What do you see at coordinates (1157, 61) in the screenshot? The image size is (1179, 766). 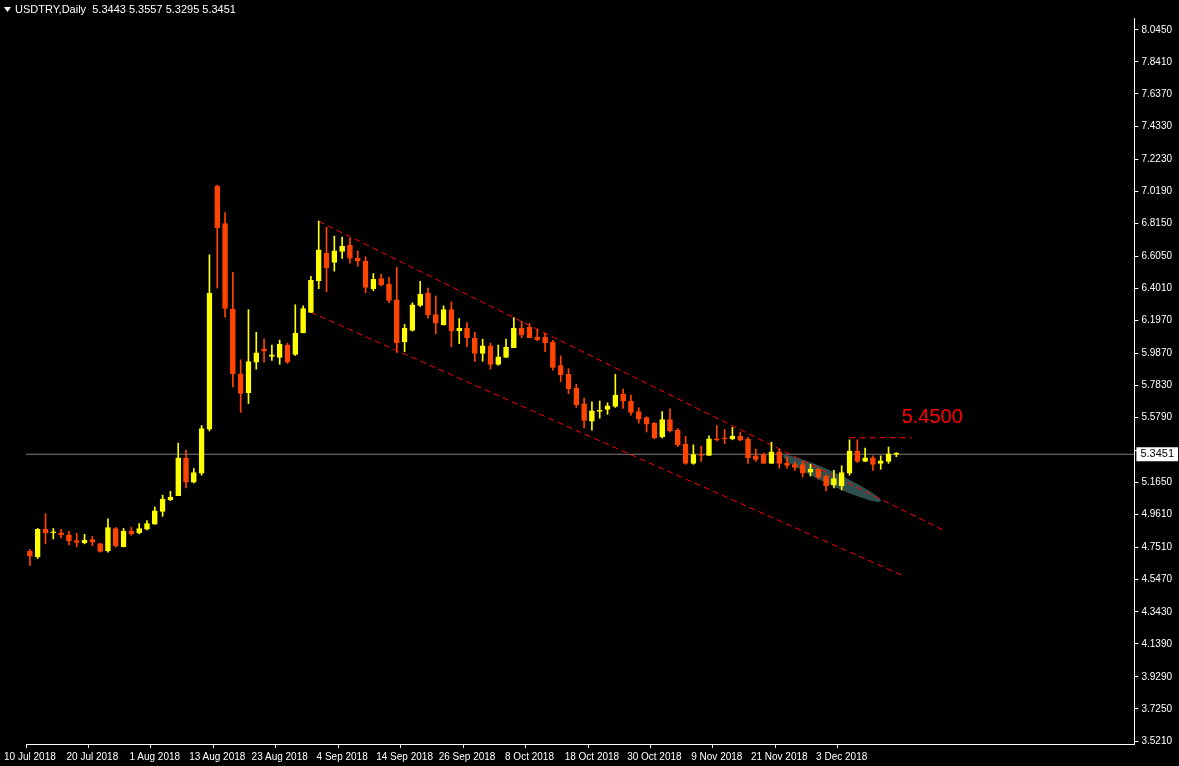 I see `y-tick-label: 7.8410` at bounding box center [1157, 61].